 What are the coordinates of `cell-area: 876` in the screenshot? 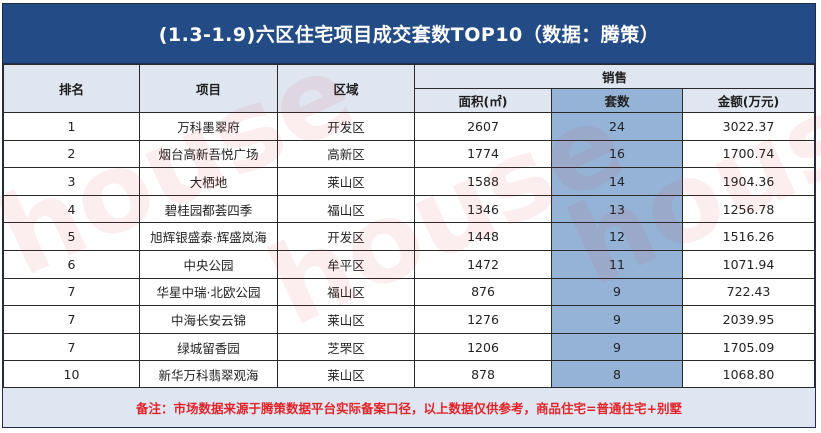 It's located at (483, 292).